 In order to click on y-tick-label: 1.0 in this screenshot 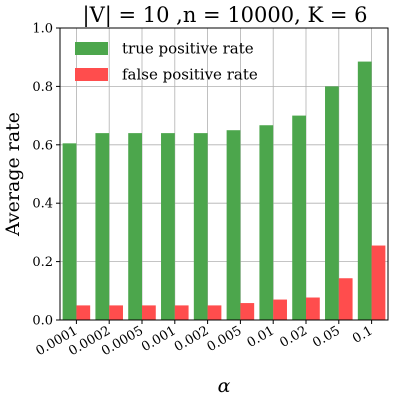, I will do `click(42, 29)`.